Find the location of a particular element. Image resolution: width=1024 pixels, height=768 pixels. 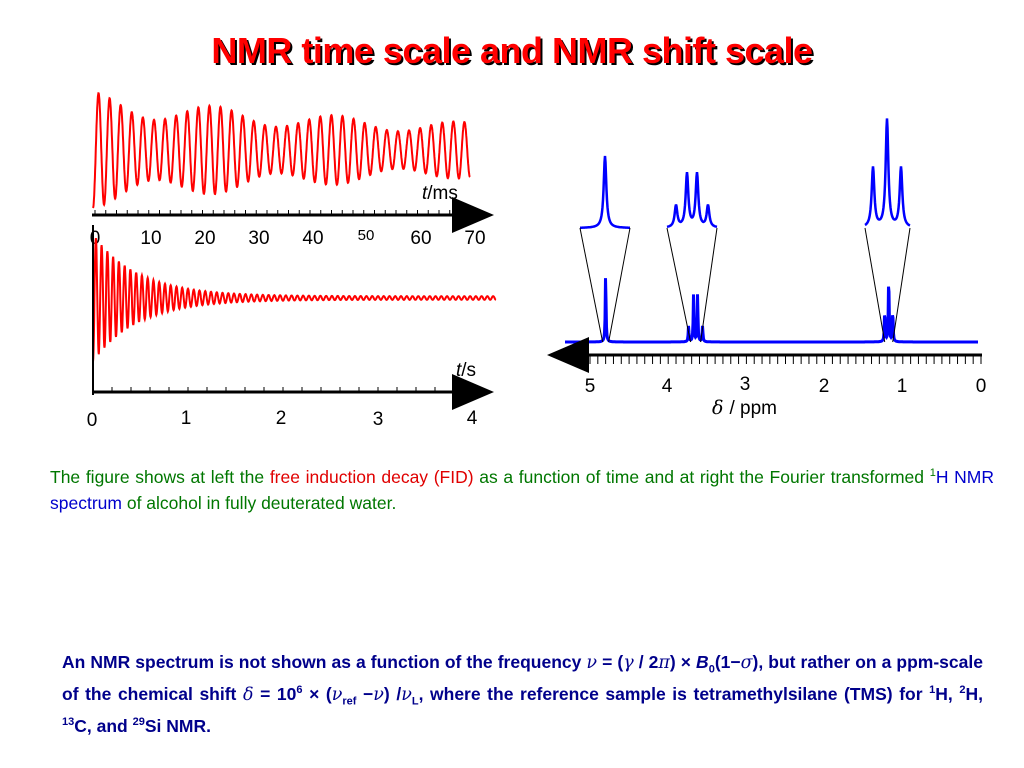

expanded-quartet is located at coordinates (692, 200).